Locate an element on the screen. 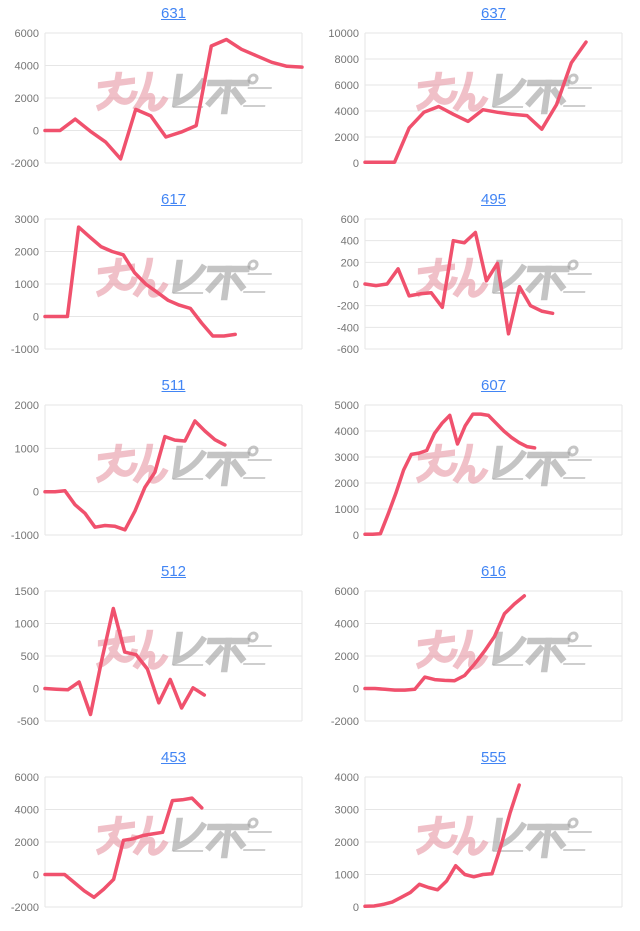 Image resolution: width=640 pixels, height=931 pixels. y-axis-tick-label: -400 is located at coordinates (348, 328).